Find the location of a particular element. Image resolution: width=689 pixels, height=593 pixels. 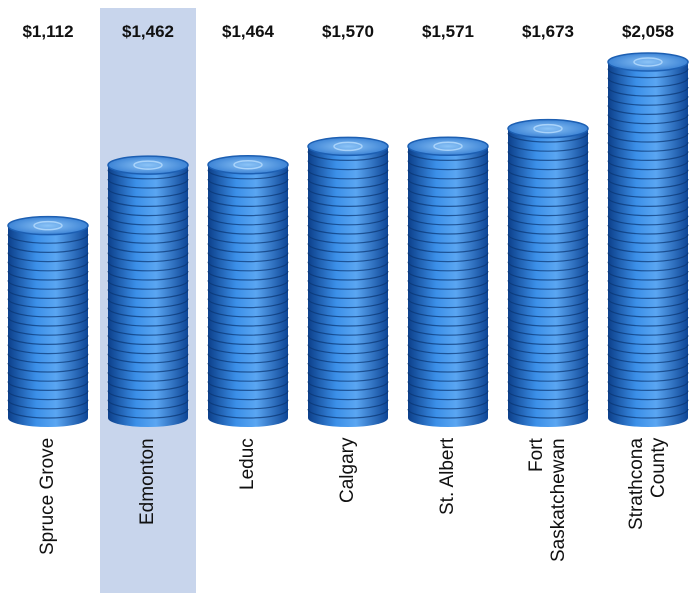

value-label: $1,571 is located at coordinates (448, 31).